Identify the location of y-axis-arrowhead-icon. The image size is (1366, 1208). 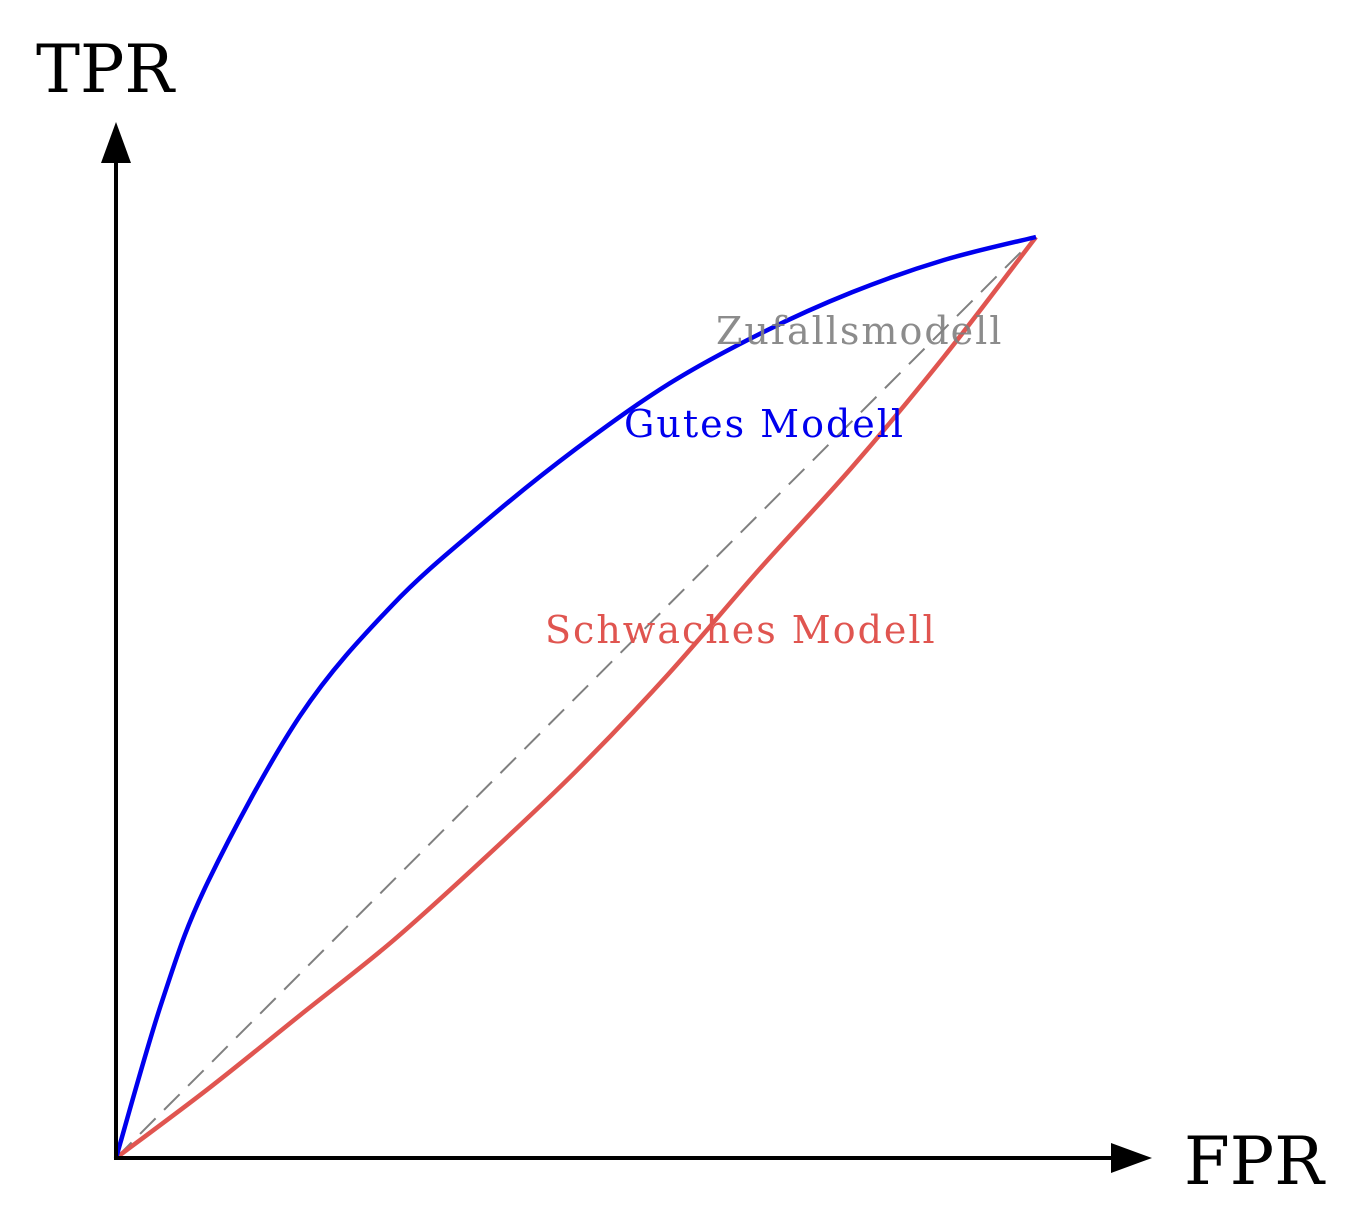
(116, 142).